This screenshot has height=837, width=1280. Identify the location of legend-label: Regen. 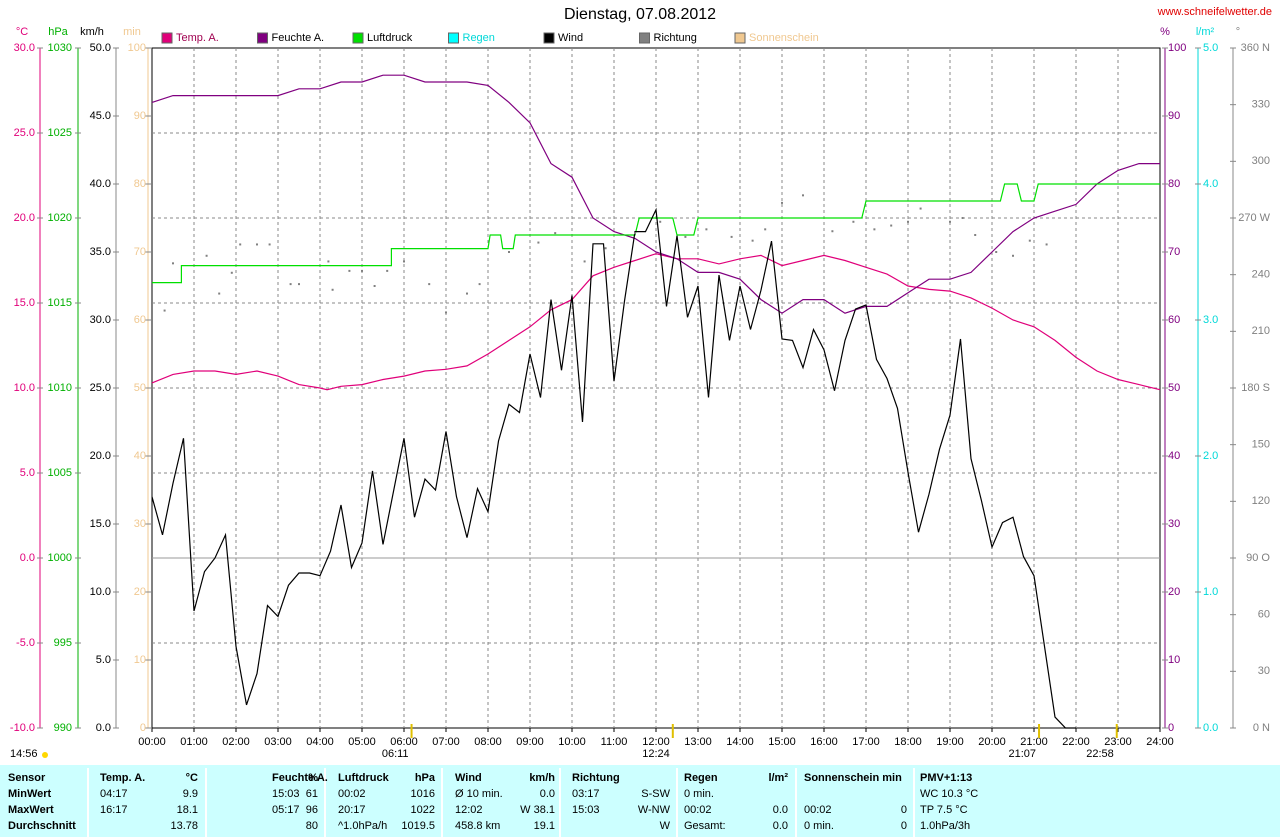
(479, 38).